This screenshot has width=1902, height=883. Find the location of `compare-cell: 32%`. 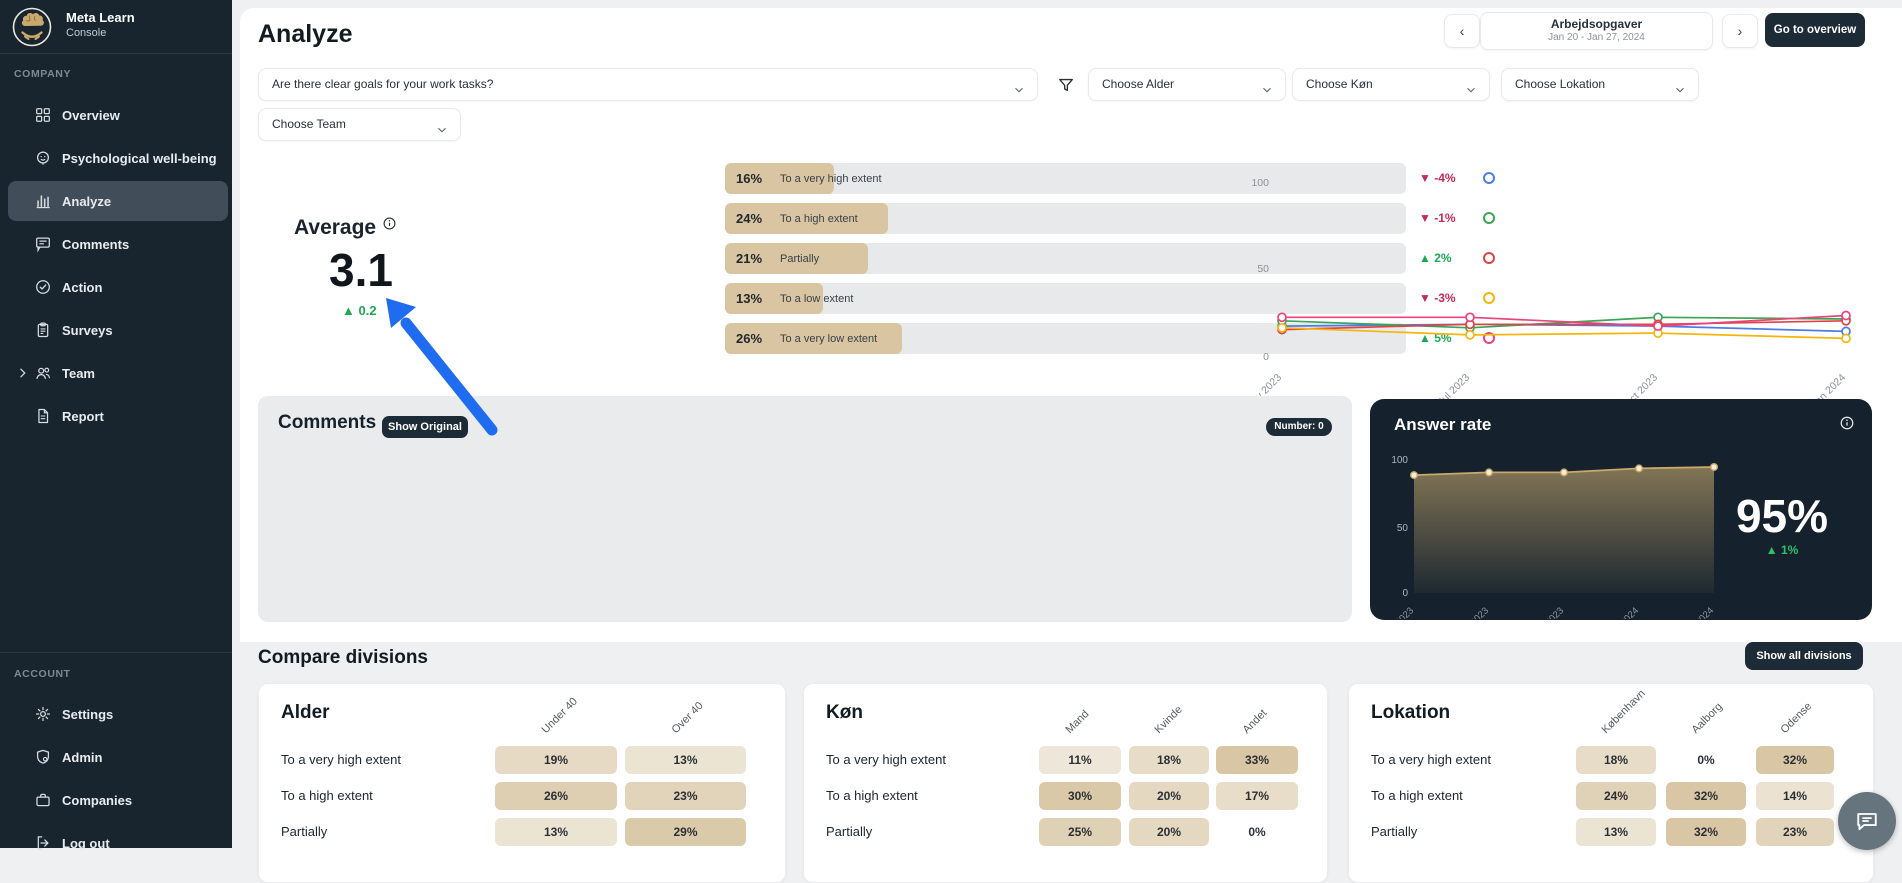

compare-cell: 32% is located at coordinates (1706, 832).